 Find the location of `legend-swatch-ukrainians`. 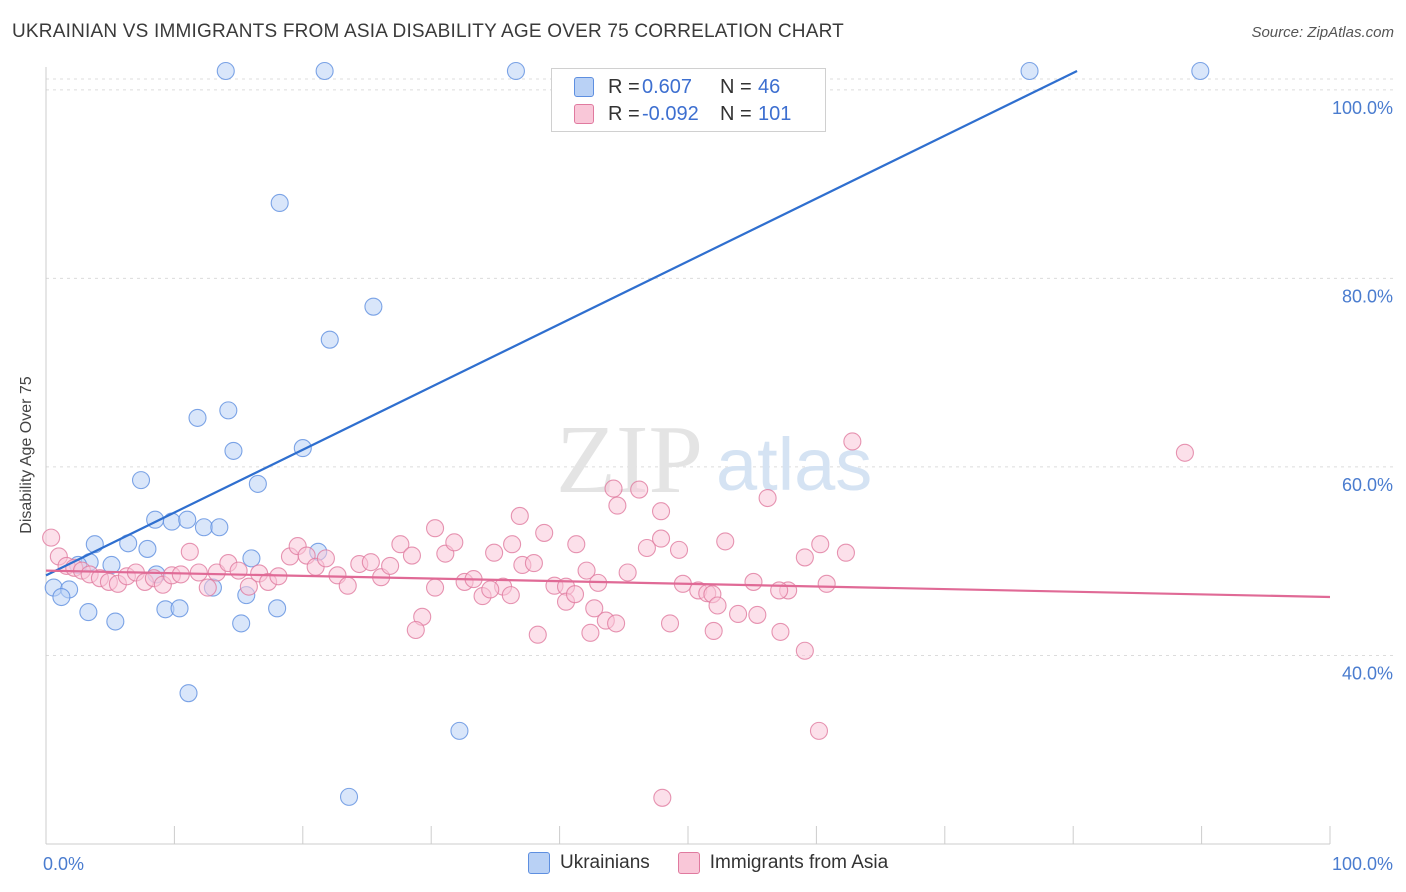

legend-swatch-ukrainians is located at coordinates (584, 87).